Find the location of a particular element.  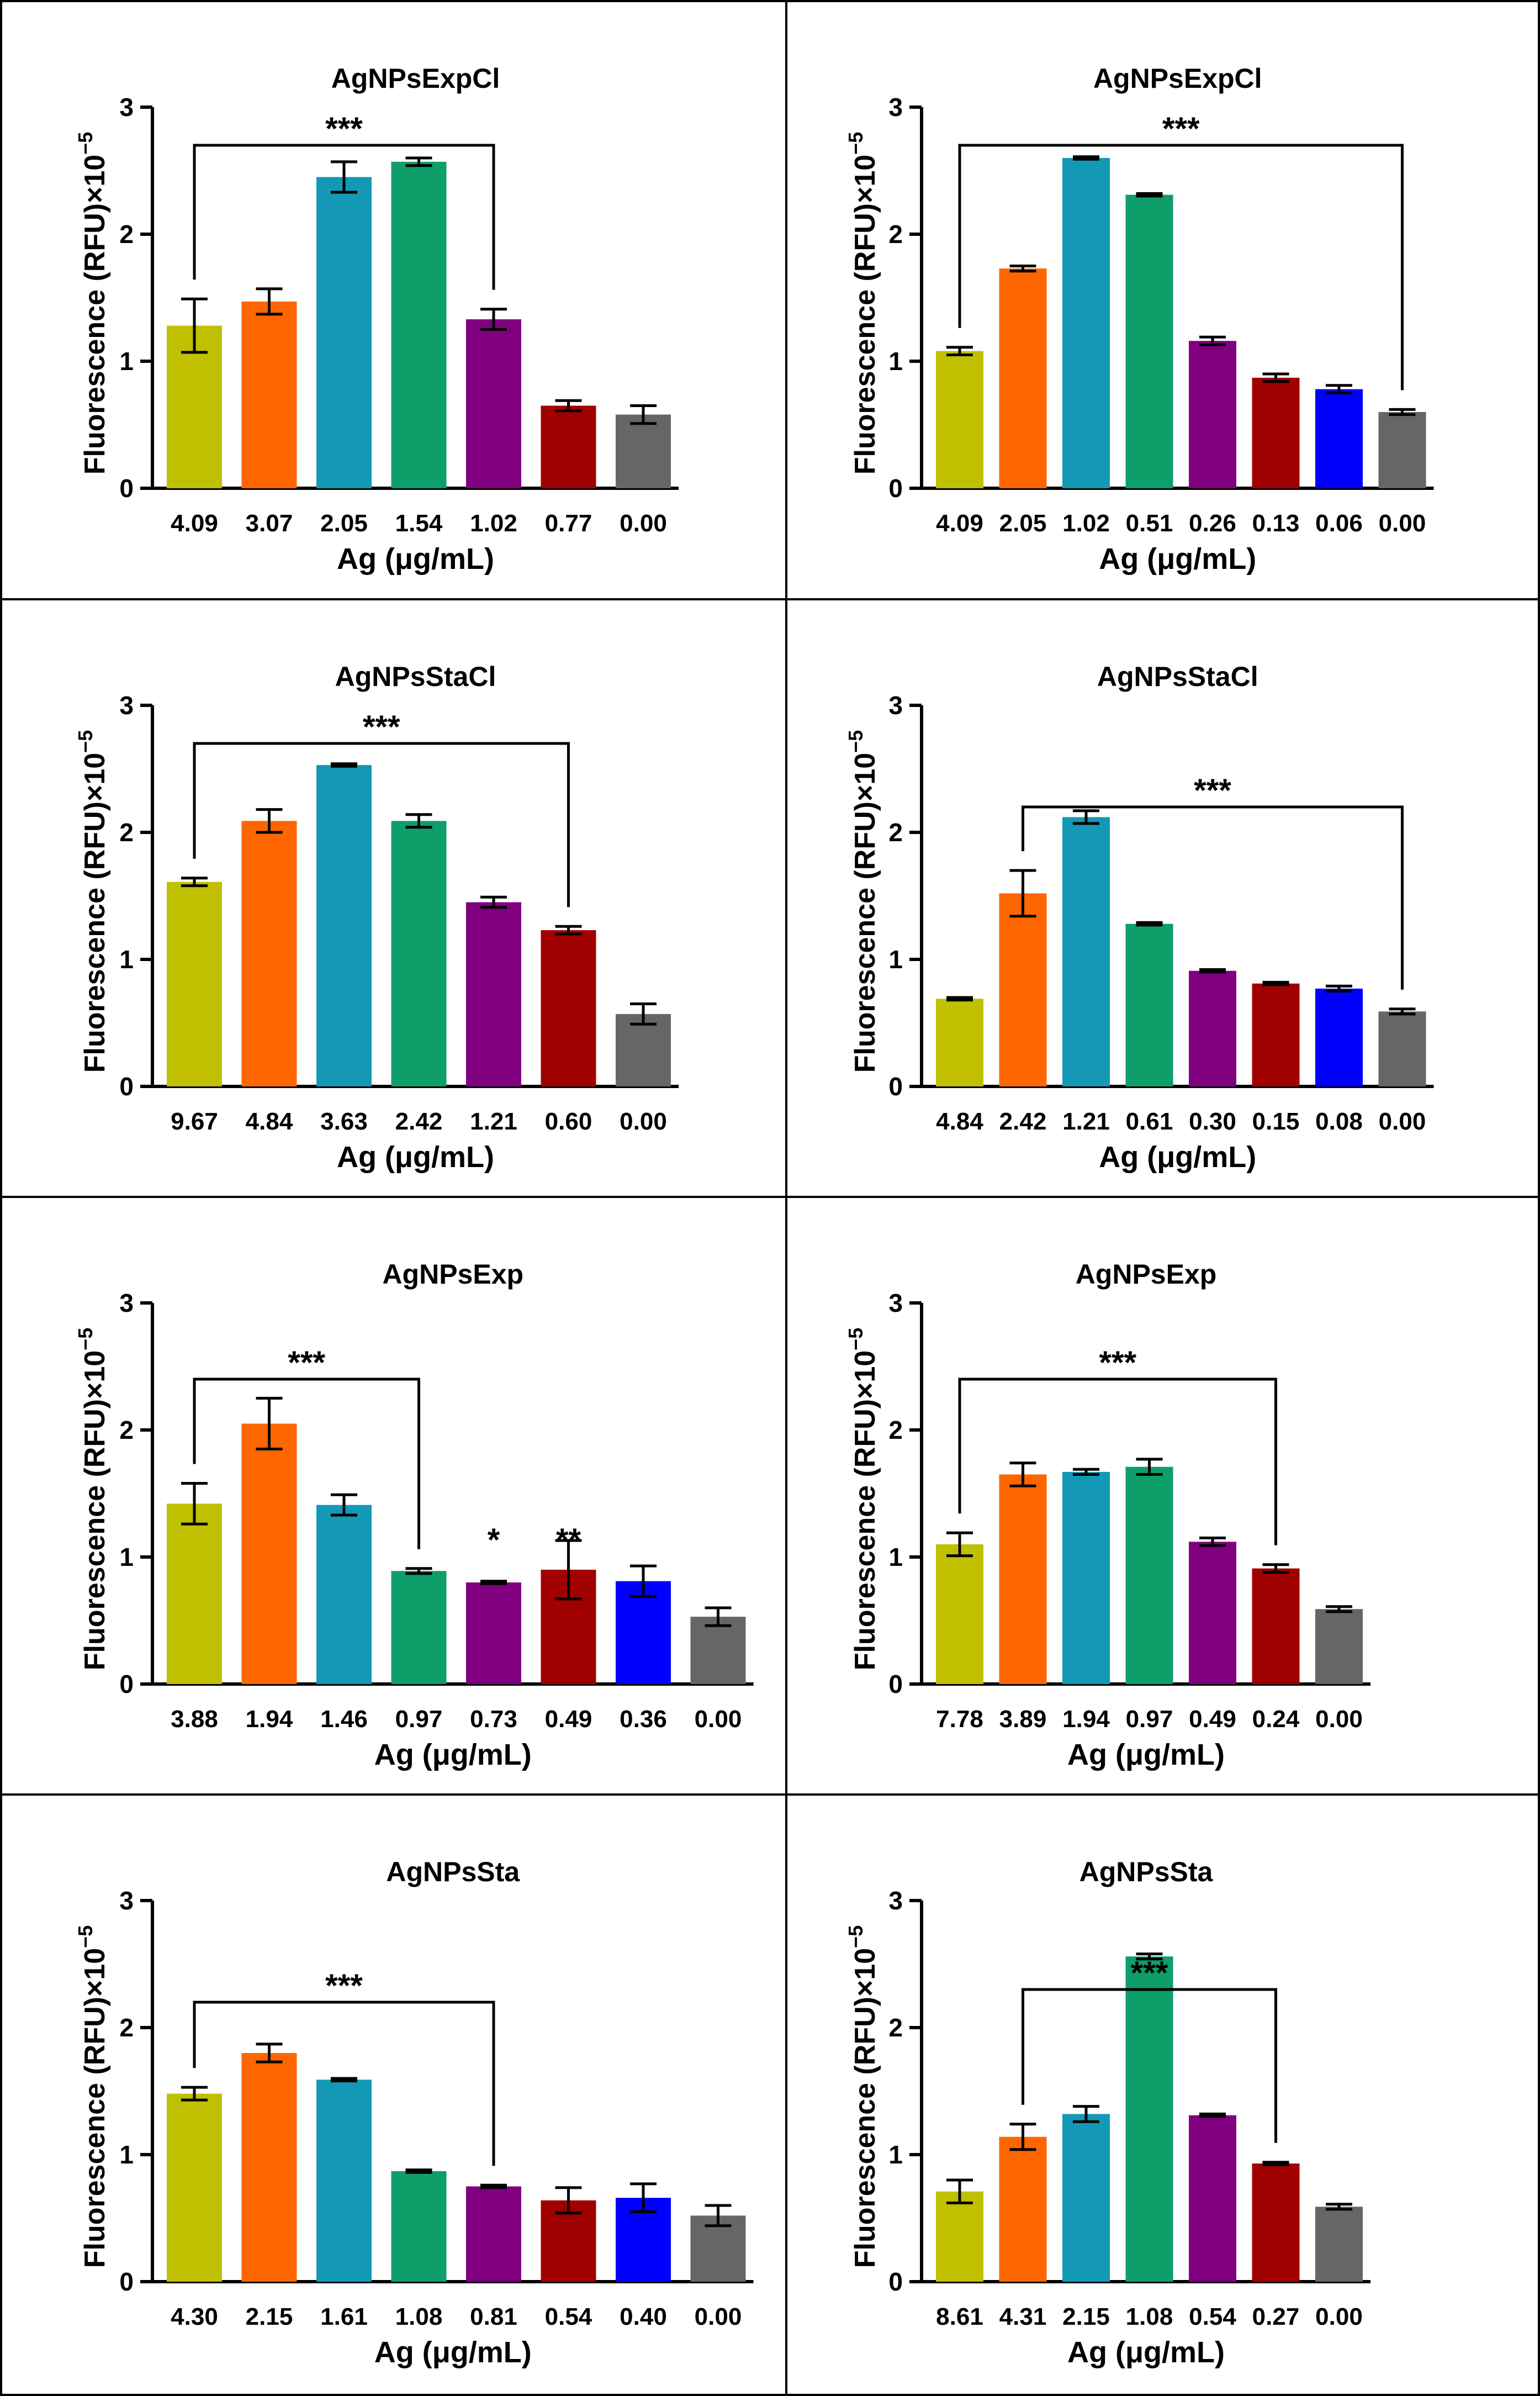

x-tick-label: 0.61 is located at coordinates (1149, 1122).